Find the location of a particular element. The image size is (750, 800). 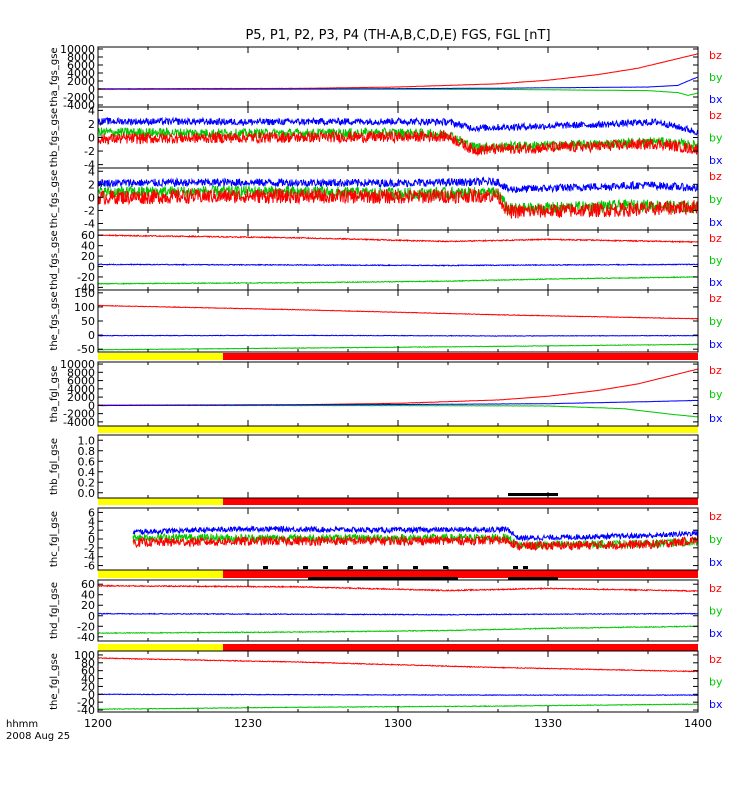

thb_fgs_gse-bz-line is located at coordinates (398, 143).